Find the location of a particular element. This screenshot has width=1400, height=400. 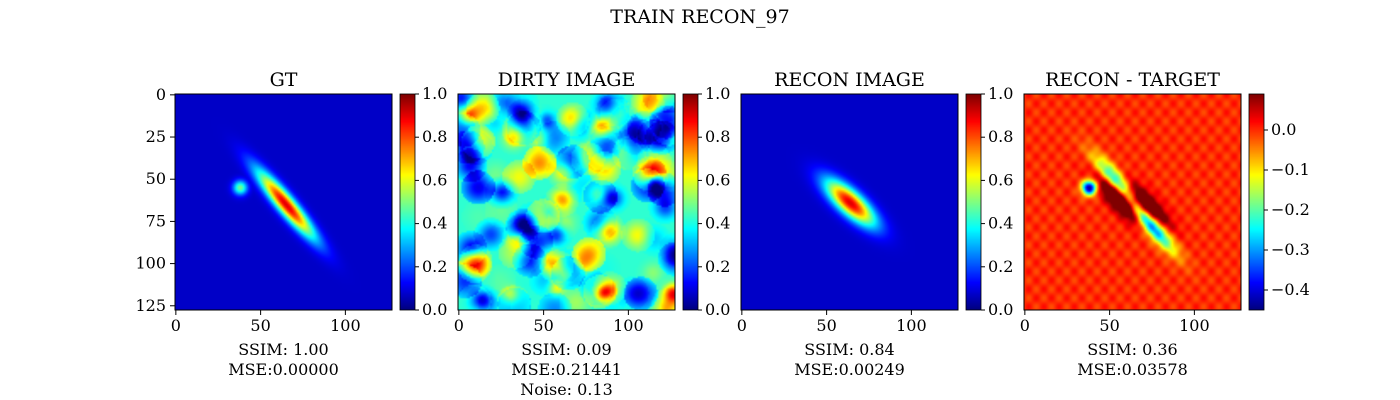

panel-title: RECON IMAGE is located at coordinates (849, 80).